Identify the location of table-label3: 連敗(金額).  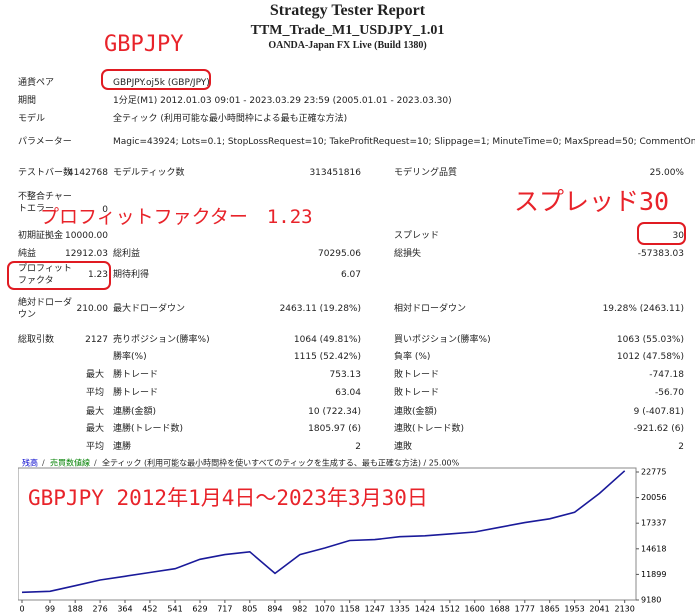
(416, 412).